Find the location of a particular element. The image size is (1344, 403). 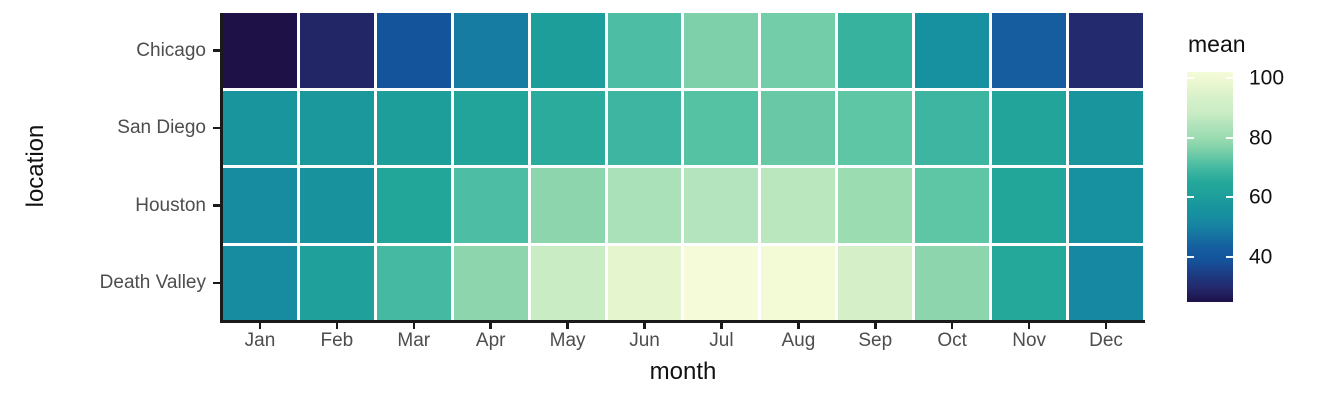

x-tick-label: Feb is located at coordinates (337, 340).